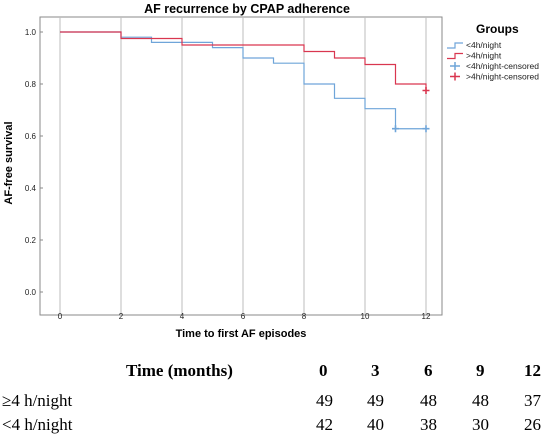 This screenshot has width=550, height=438. Describe the element at coordinates (121, 316) in the screenshot. I see `x-tick-label: 2` at that location.